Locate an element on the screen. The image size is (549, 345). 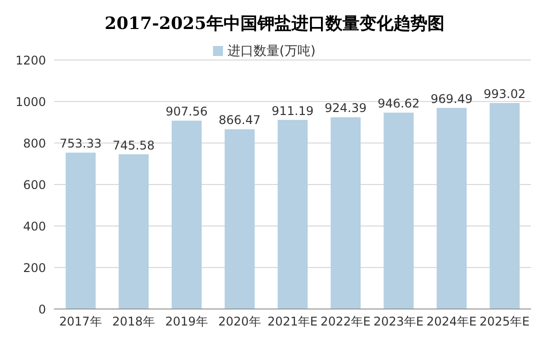
data-label: 745.58 is located at coordinates (133, 145).